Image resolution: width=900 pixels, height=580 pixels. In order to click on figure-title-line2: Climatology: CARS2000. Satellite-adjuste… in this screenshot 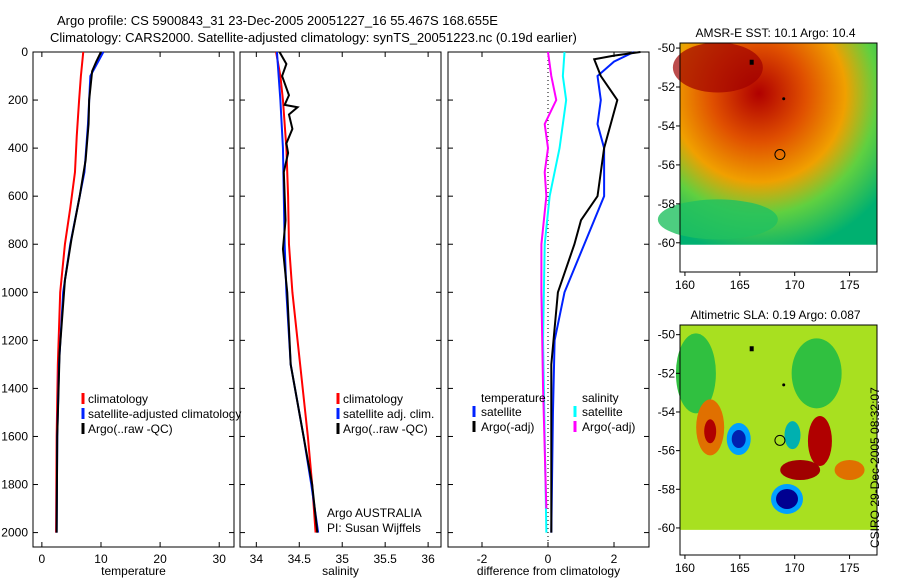, I will do `click(313, 37)`.